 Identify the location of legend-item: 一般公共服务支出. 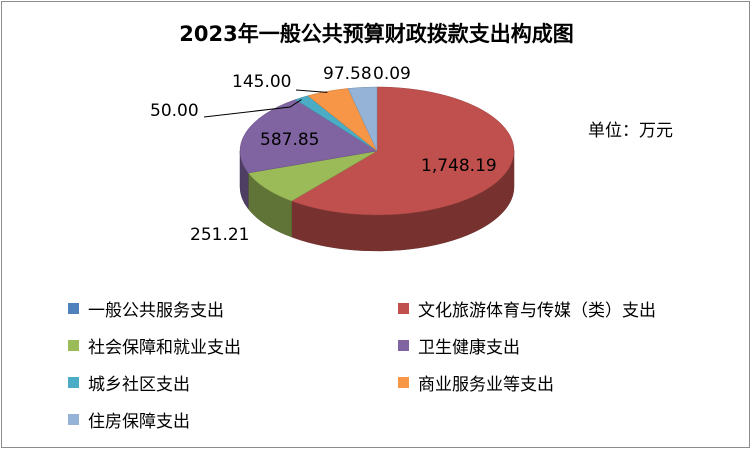
(146, 308).